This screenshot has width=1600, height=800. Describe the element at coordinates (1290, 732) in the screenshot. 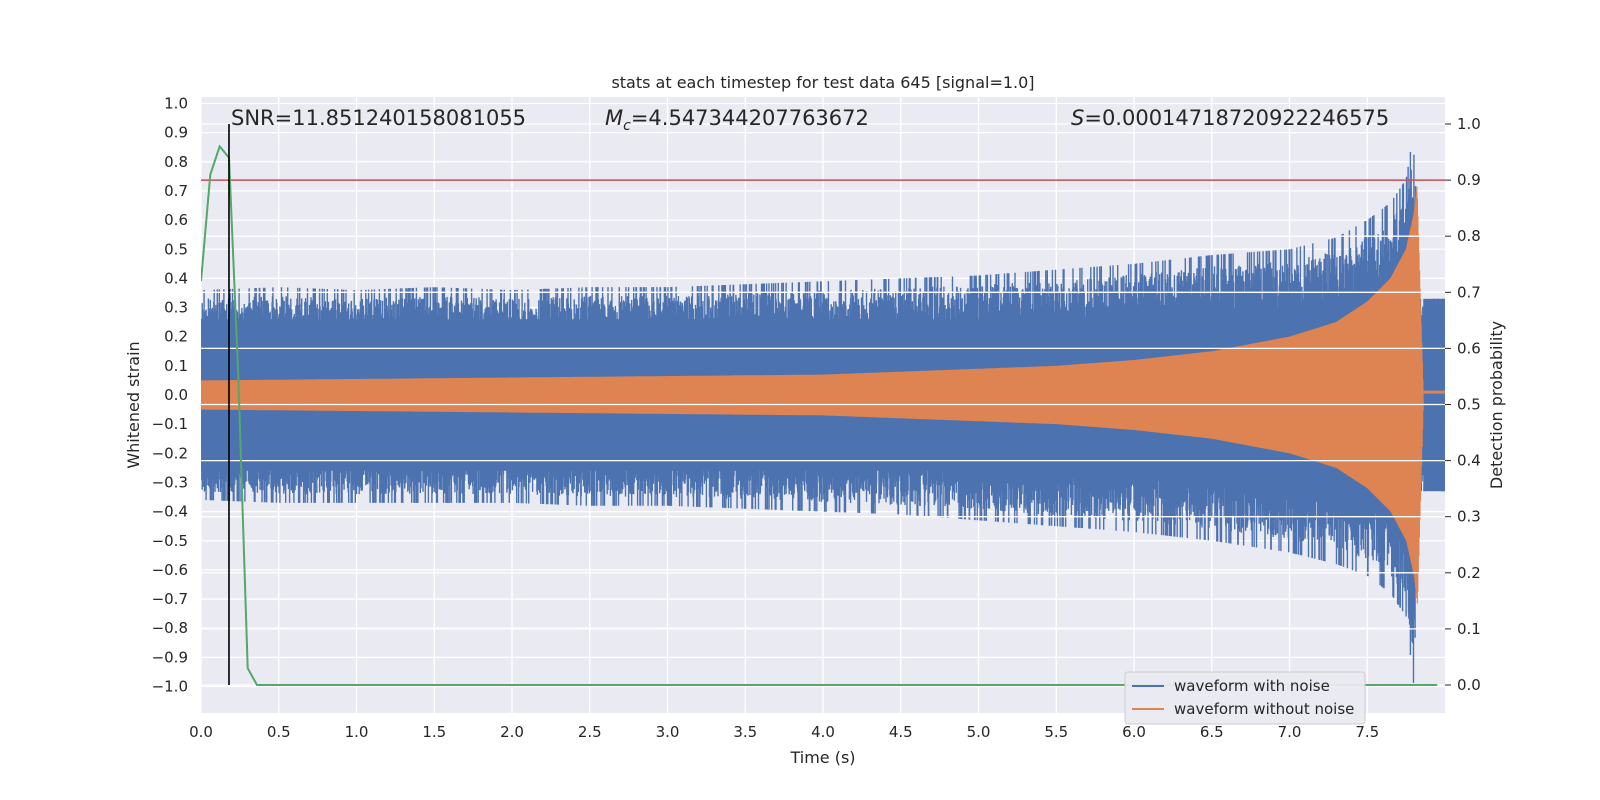

I see `x-tick-label: 7.0` at that location.